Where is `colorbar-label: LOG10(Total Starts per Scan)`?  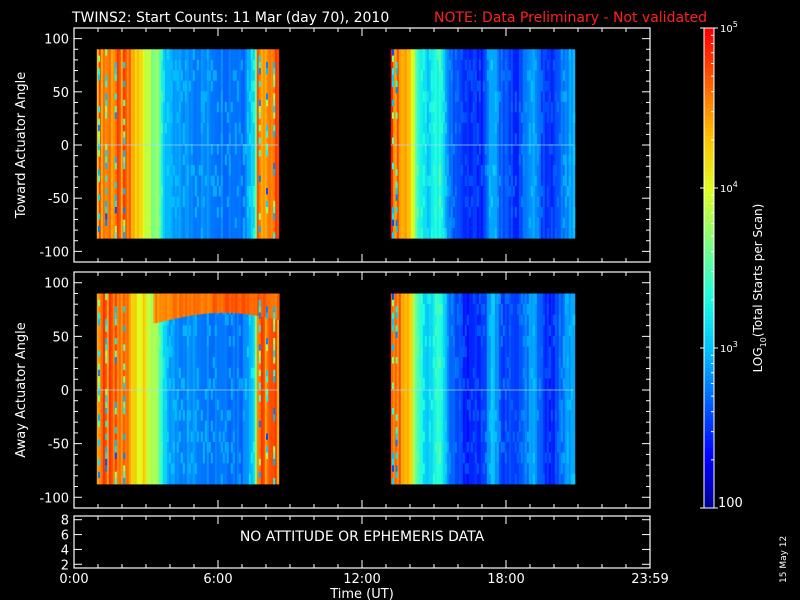 colorbar-label: LOG10(Total Starts per Scan) is located at coordinates (759, 288).